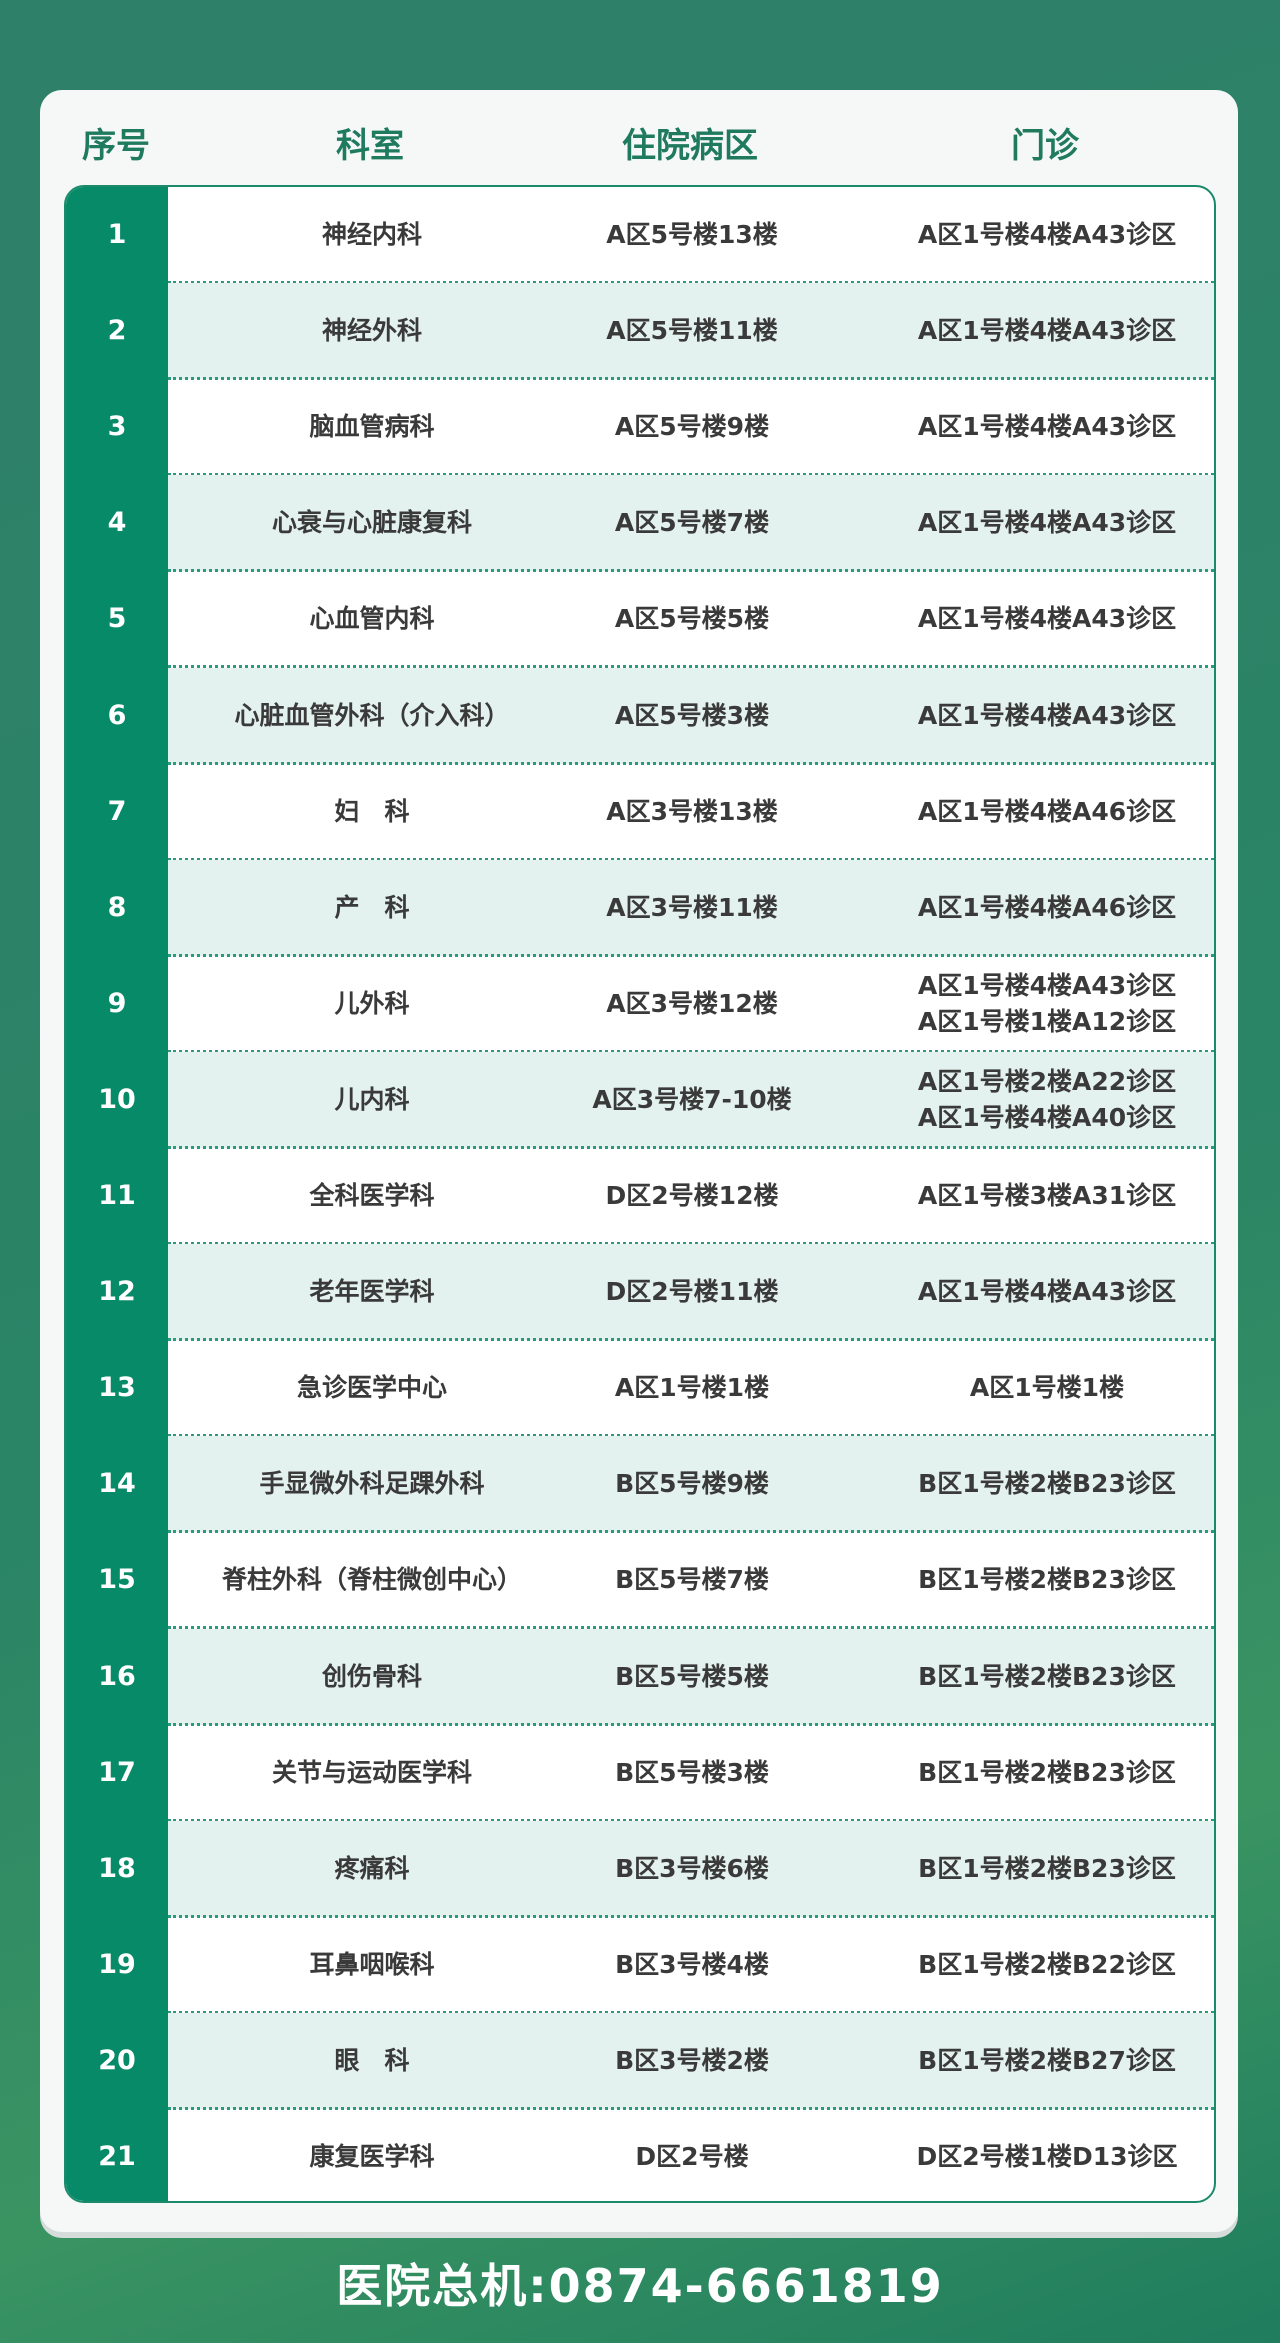 The height and width of the screenshot is (2343, 1280). Describe the element at coordinates (692, 1099) in the screenshot. I see `ward-location: A区3号楼7-10楼` at that location.